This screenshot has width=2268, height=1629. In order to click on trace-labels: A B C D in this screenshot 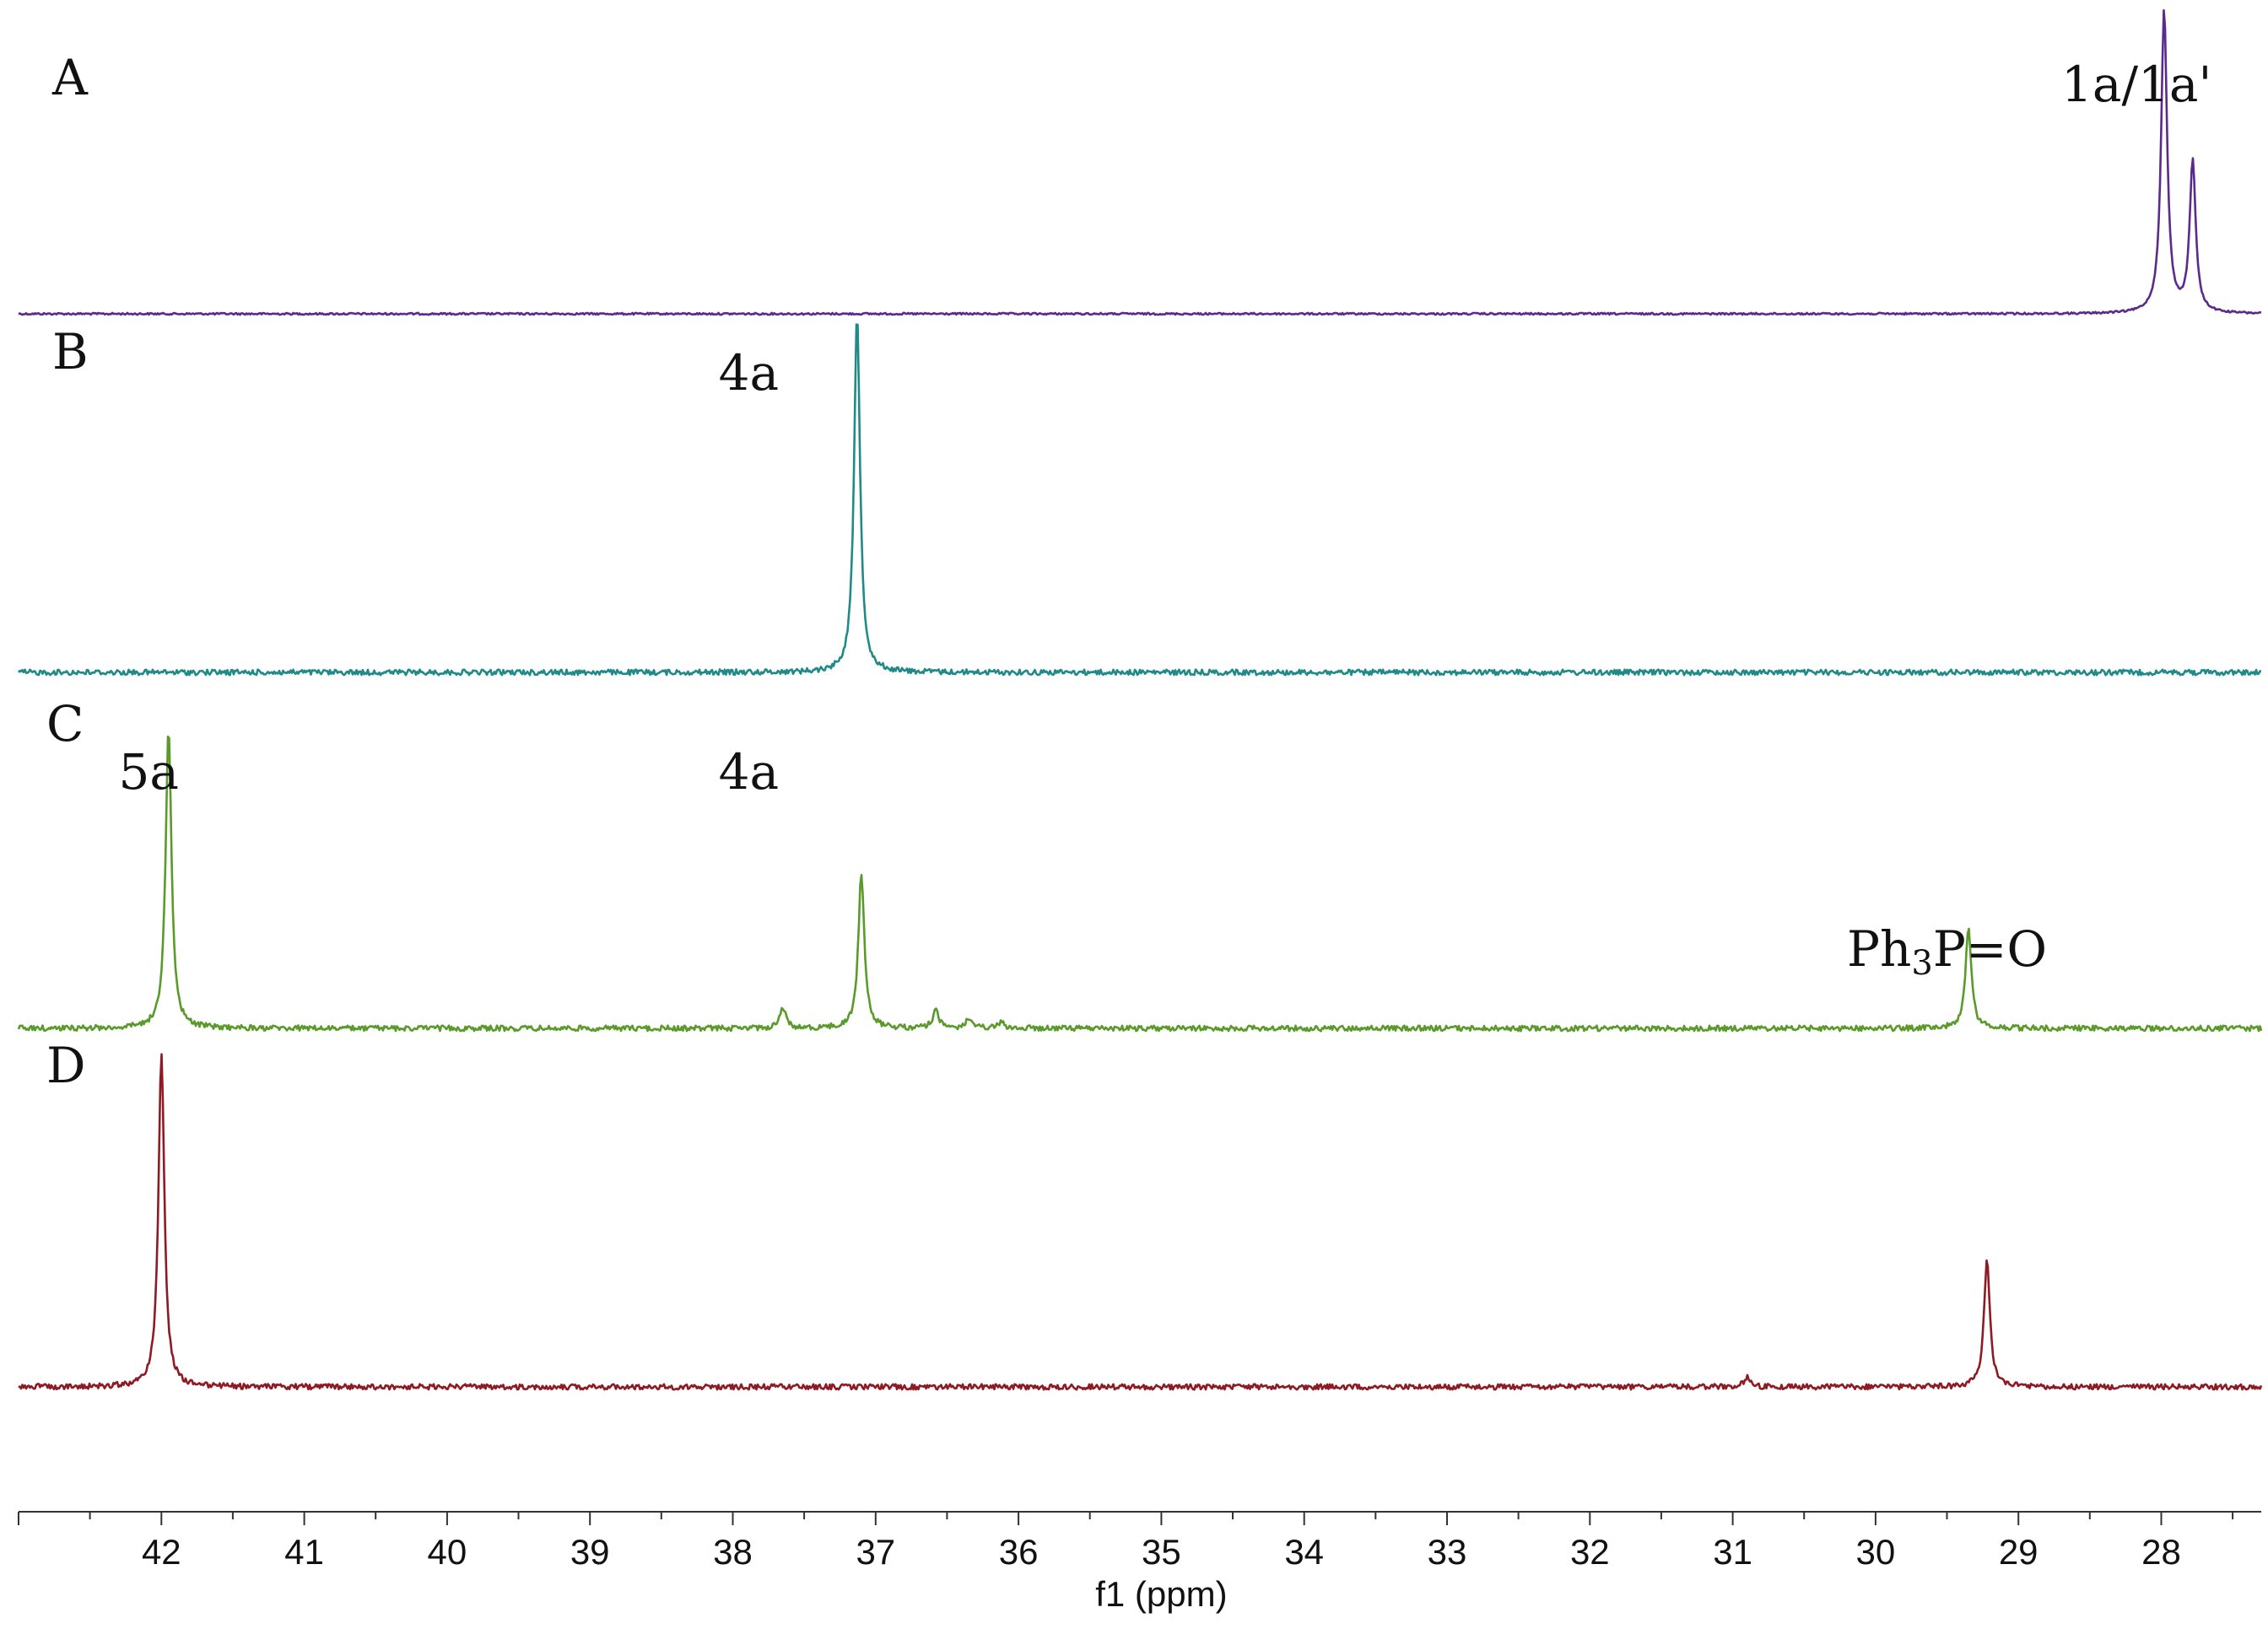, I will do `click(67, 571)`.